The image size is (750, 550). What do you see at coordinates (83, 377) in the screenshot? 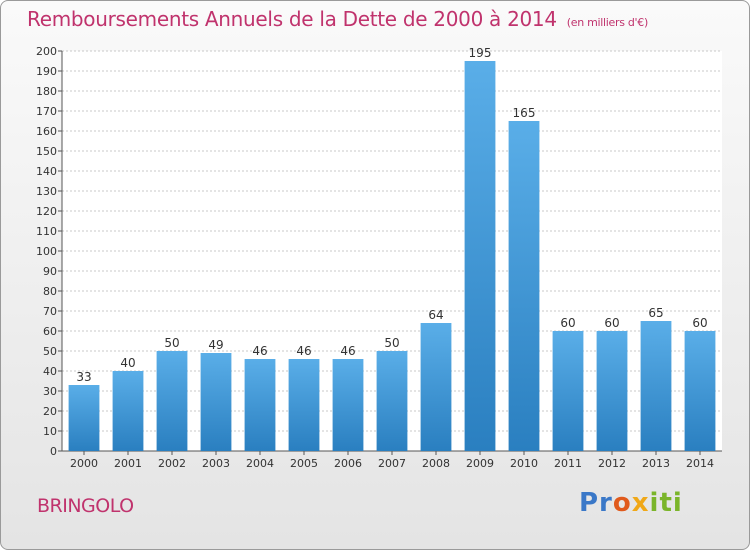
I see `bar-value-label: 33` at bounding box center [83, 377].